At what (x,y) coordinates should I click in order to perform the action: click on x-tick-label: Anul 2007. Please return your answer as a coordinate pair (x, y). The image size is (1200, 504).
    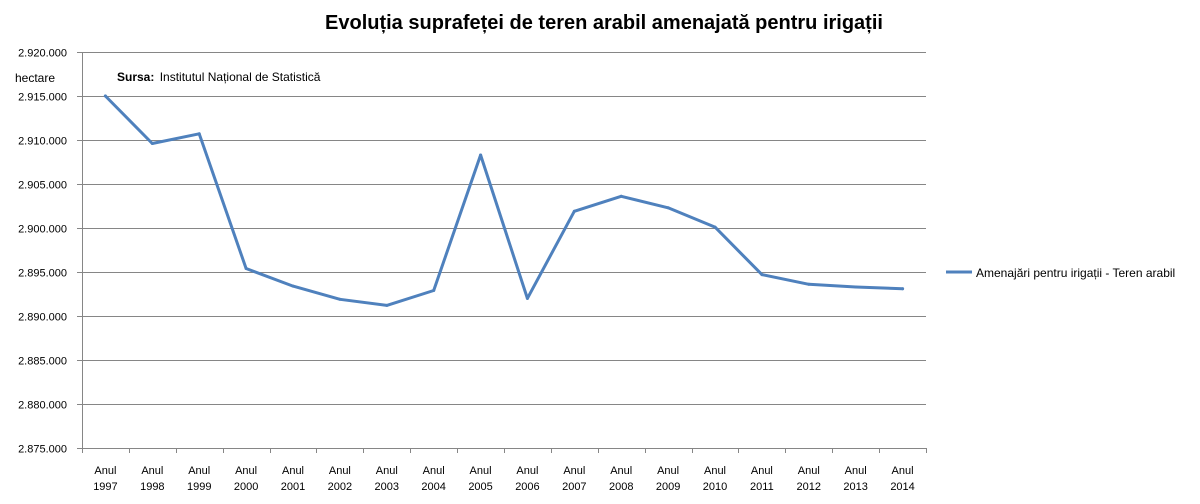
    Looking at the image, I should click on (574, 479).